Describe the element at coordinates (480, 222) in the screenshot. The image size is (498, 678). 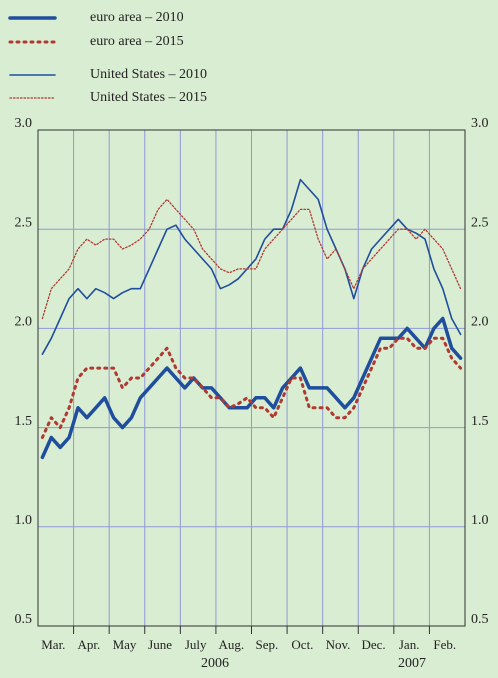
I see `y2-tick-label: 2.5` at that location.